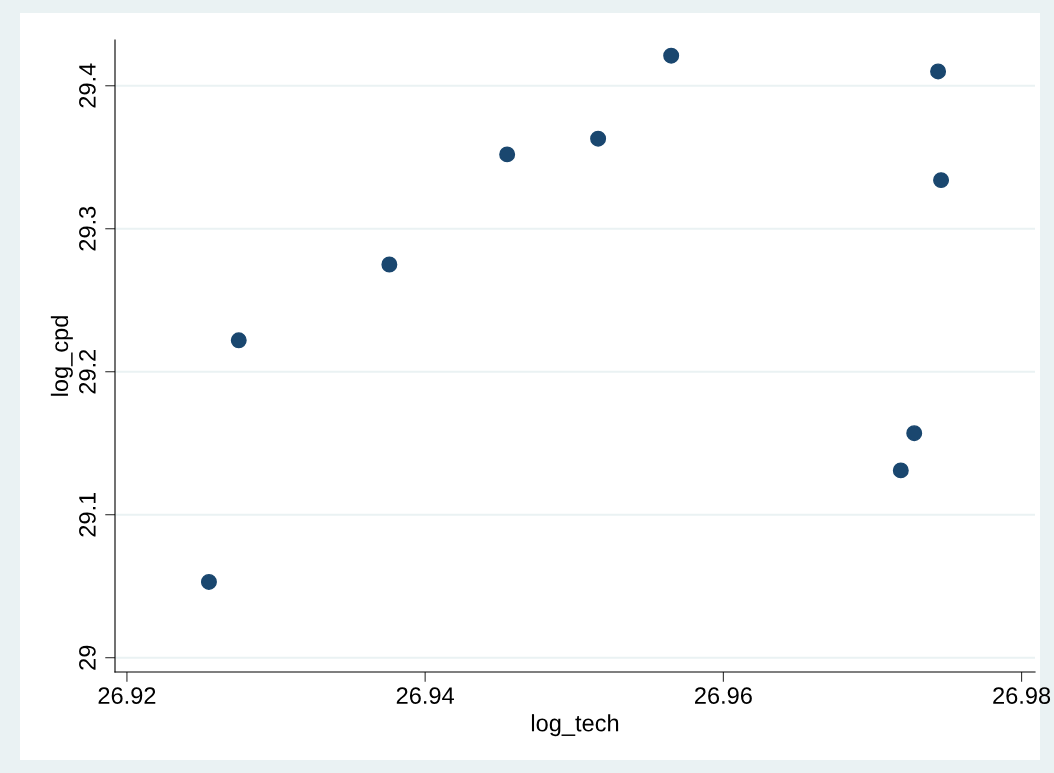  Describe the element at coordinates (723, 695) in the screenshot. I see `x-tick-label: 26.96` at that location.